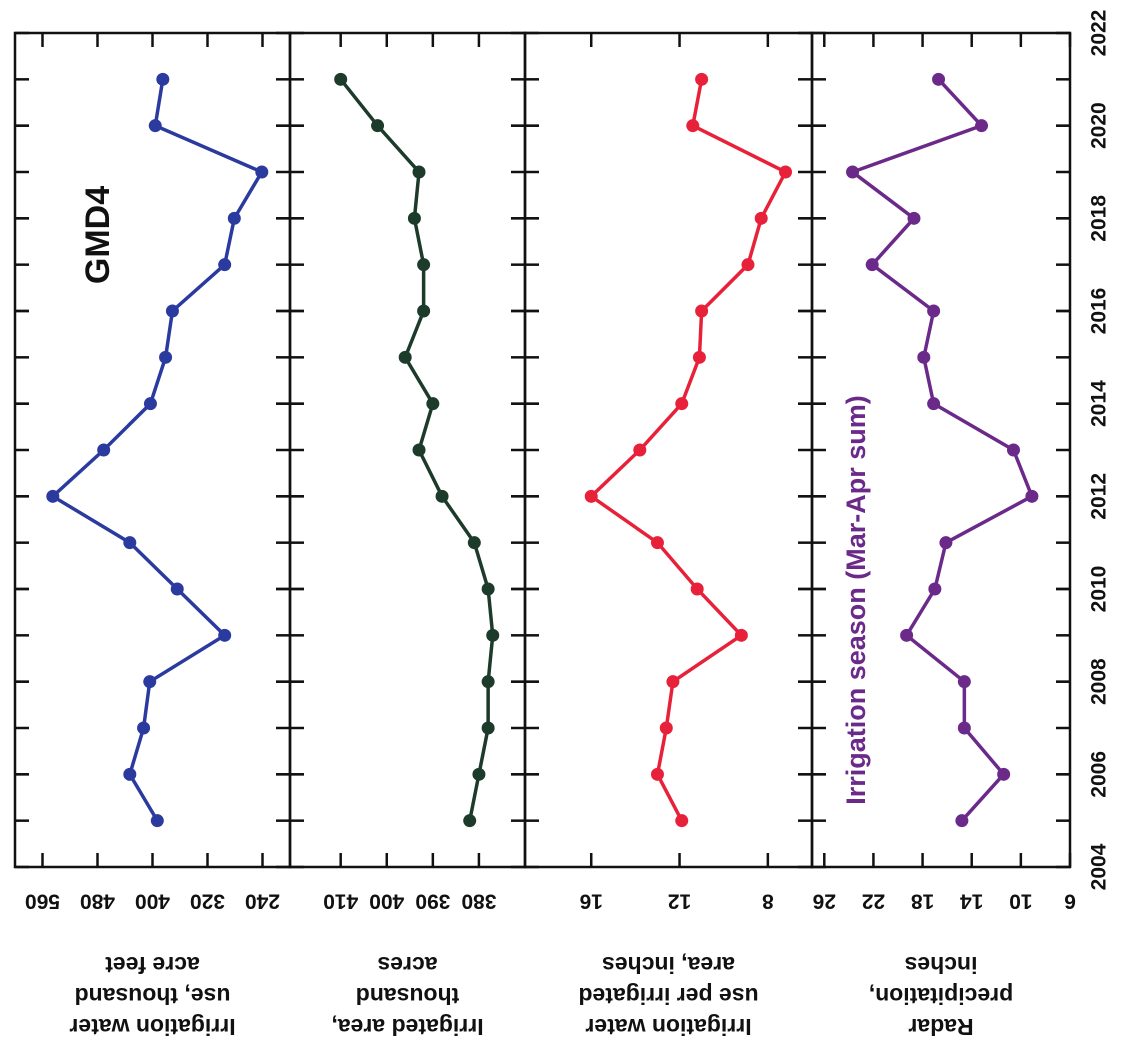 The height and width of the screenshot is (1042, 1124). What do you see at coordinates (1099, 403) in the screenshot?
I see `x-tick-label: 2014` at bounding box center [1099, 403].